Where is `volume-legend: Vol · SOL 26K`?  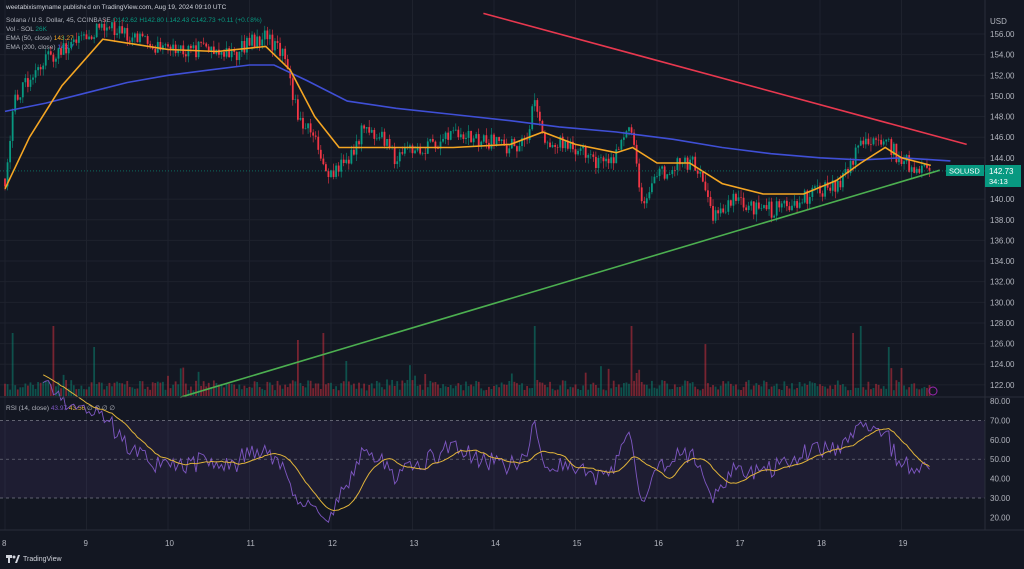 volume-legend: Vol · SOL 26K is located at coordinates (26, 29).